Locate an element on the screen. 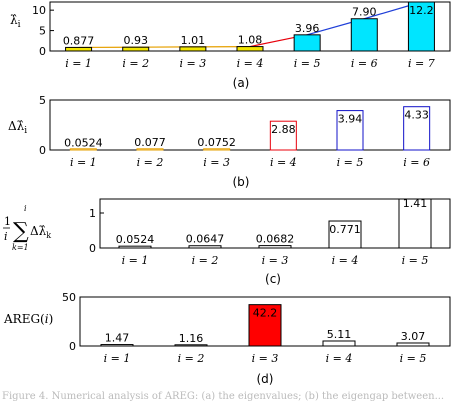  svg-text: 1 is located at coordinates (7, 221).